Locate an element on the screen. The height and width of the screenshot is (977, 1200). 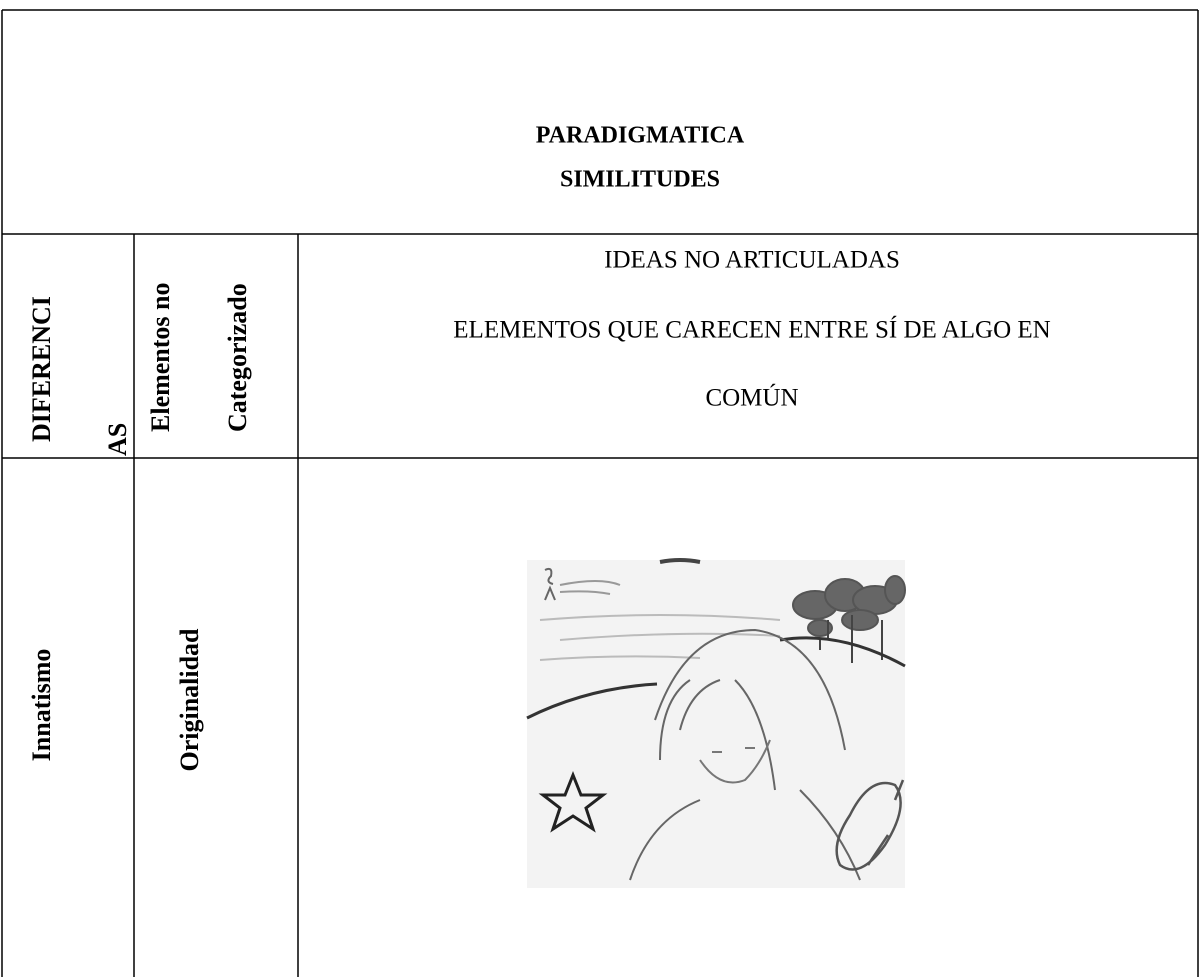
cell-text: Categorizado is located at coordinates (237, 357).